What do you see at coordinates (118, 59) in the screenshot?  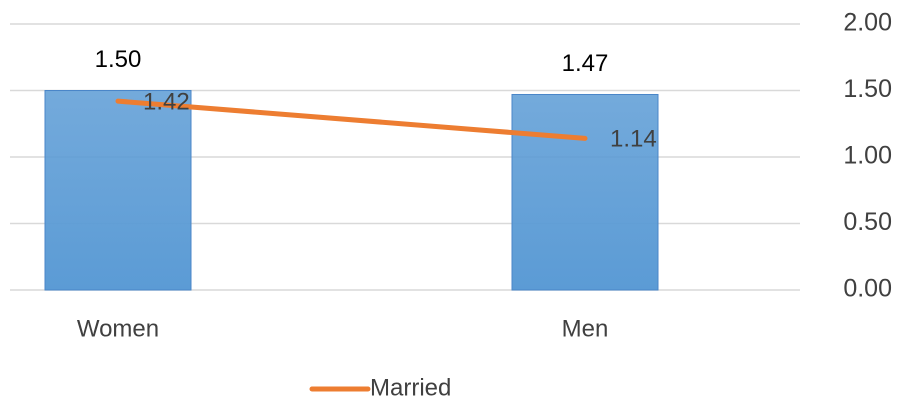 I see `data-label: 1.50` at bounding box center [118, 59].